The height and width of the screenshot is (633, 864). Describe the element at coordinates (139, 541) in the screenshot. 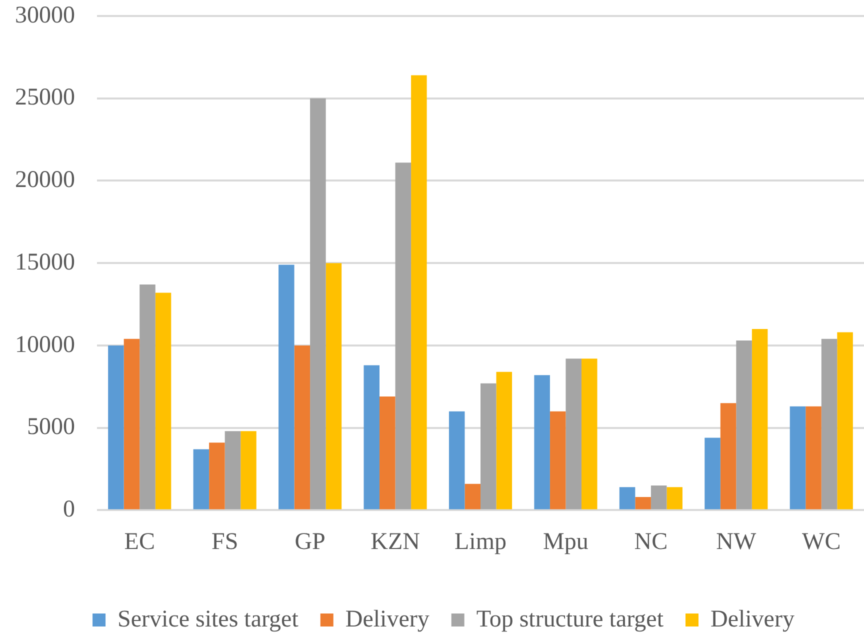

I see `x-tick-label: EC` at that location.